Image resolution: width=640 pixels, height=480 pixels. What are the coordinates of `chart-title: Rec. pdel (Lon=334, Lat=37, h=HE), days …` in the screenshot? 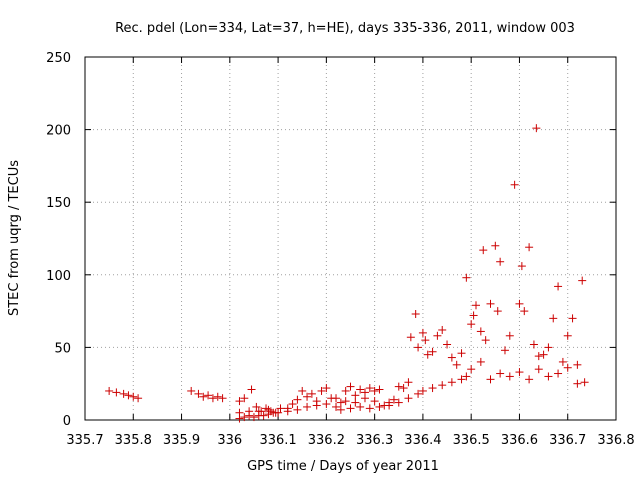 It's located at (345, 28).